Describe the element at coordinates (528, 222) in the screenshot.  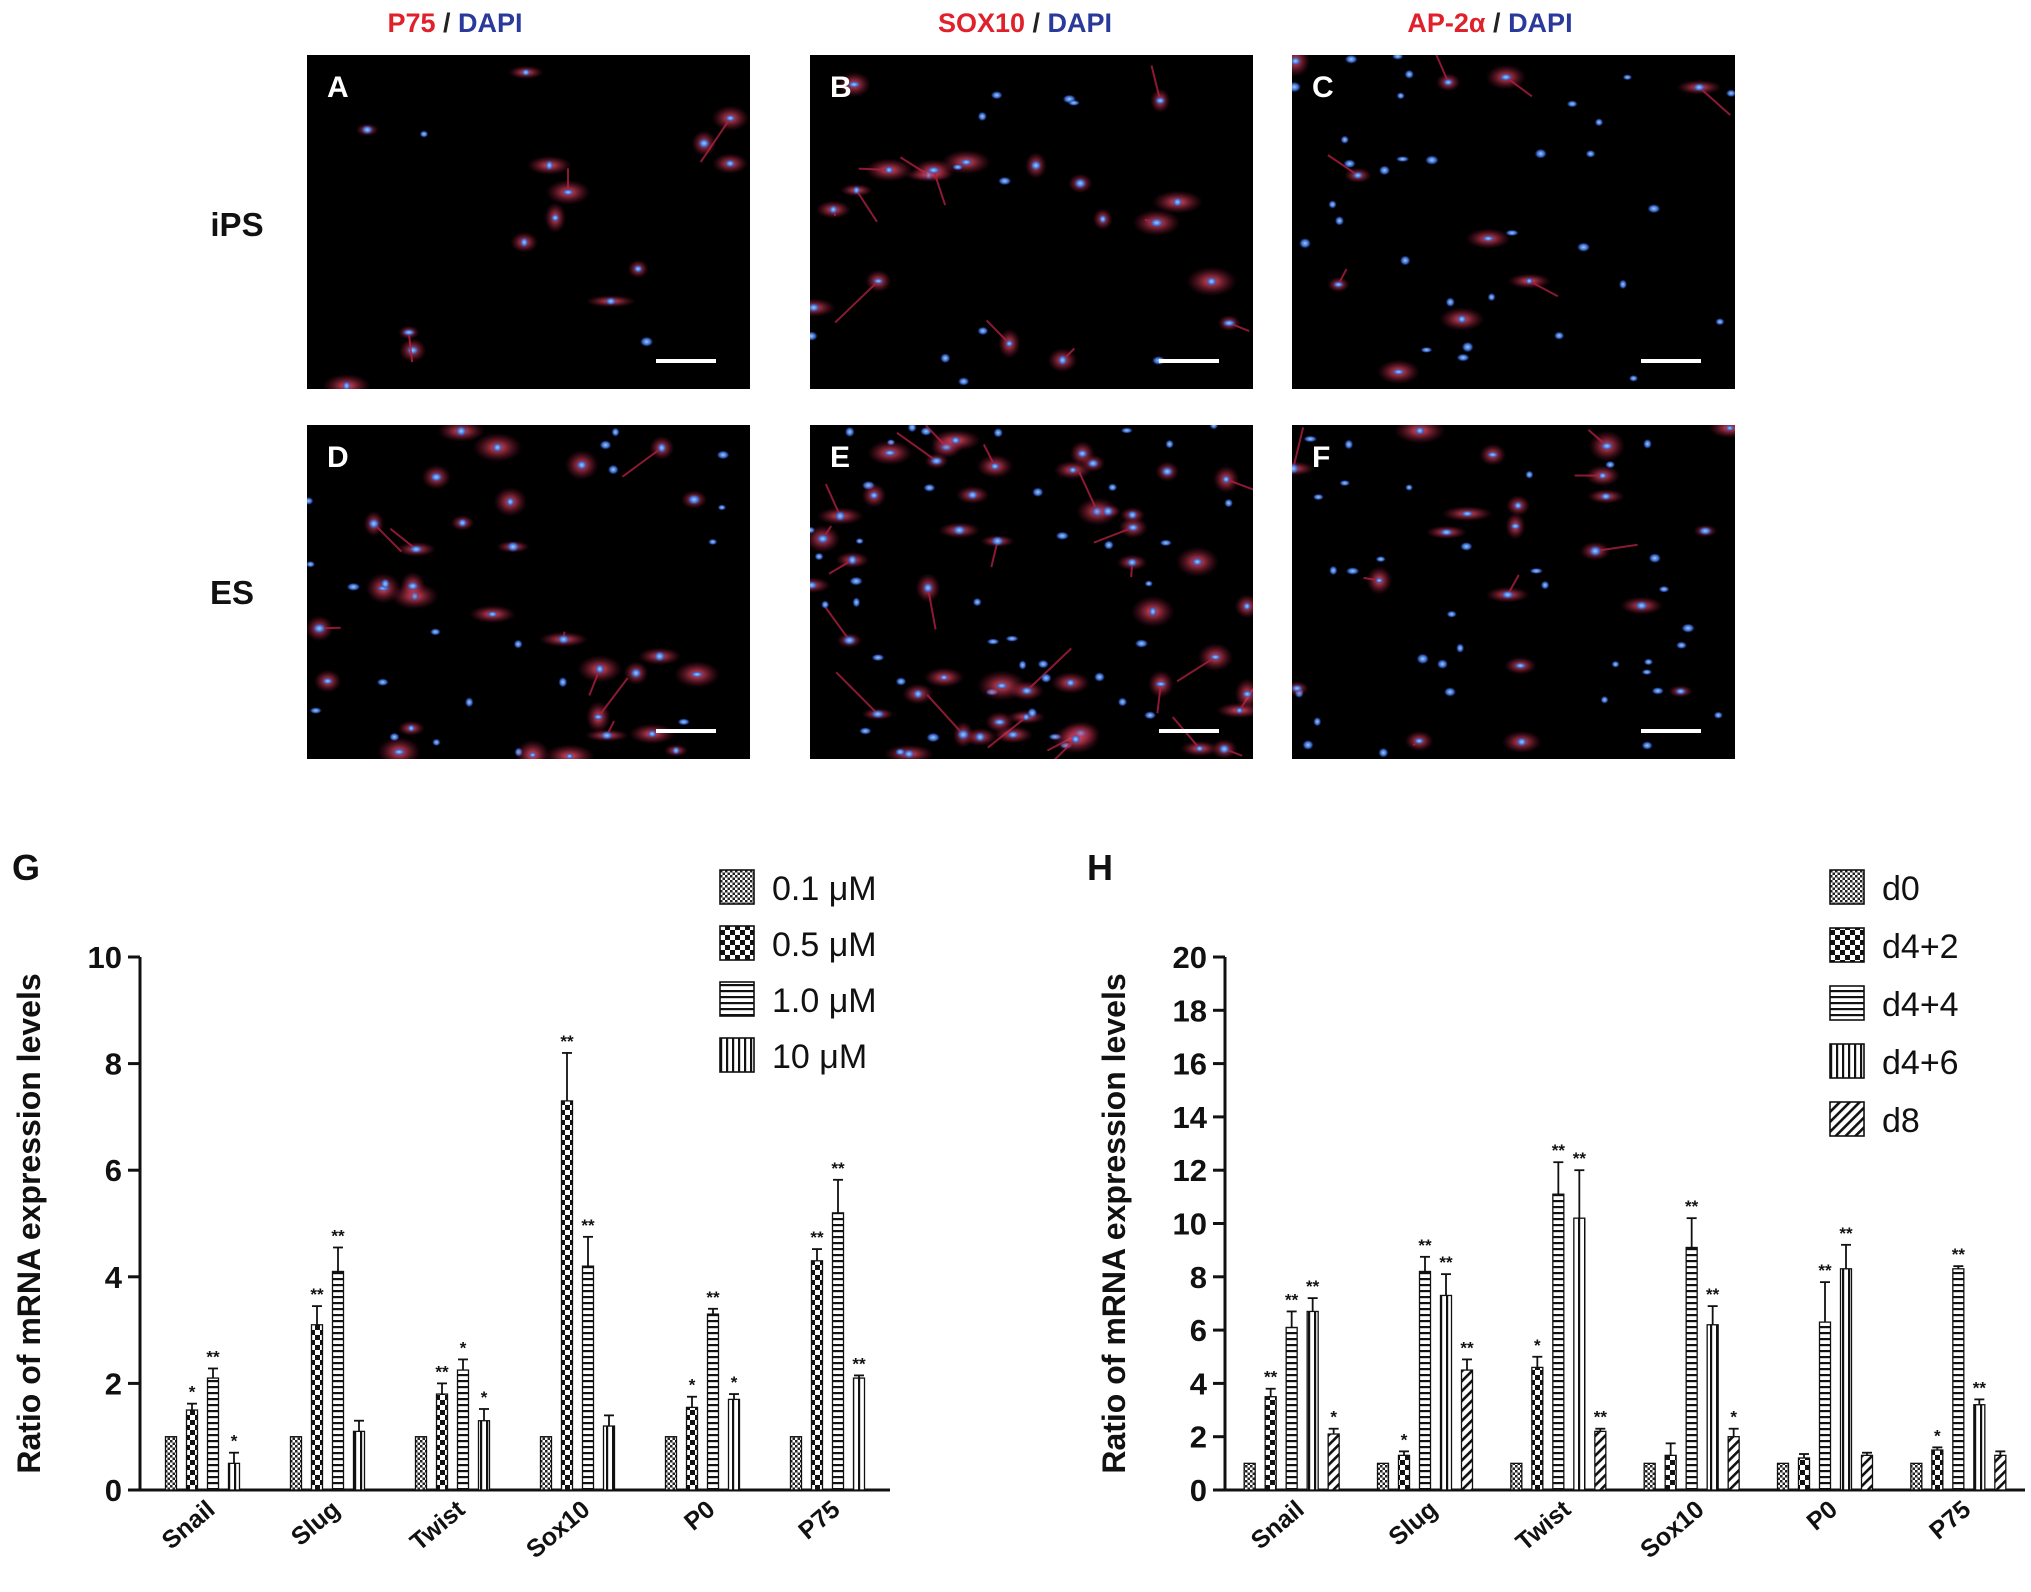
I see `micrograph-background` at that location.